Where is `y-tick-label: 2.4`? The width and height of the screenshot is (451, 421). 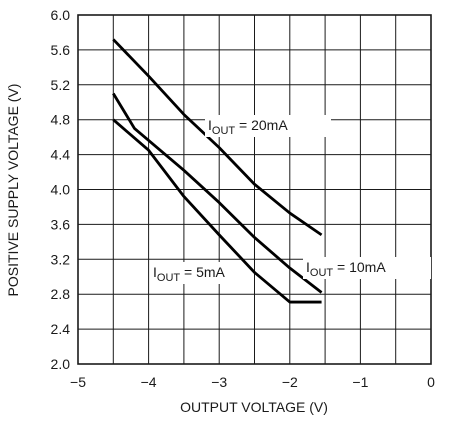 y-tick-label: 2.4 is located at coordinates (61, 329).